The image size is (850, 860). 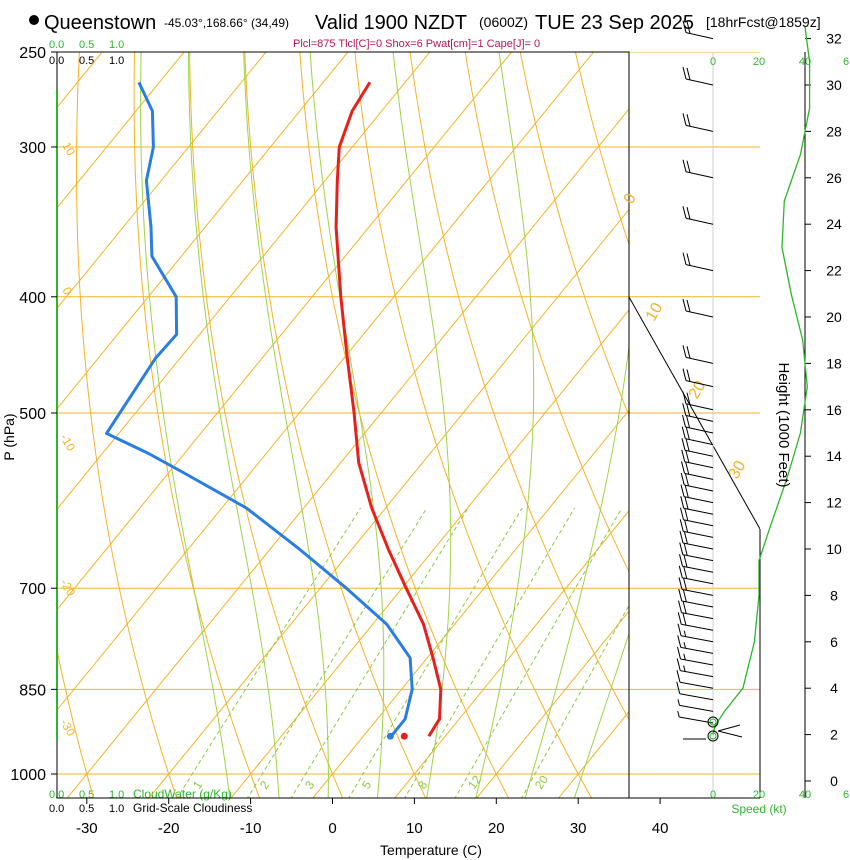 What do you see at coordinates (9, 436) in the screenshot?
I see `y-axis-title: P (hPa)` at bounding box center [9, 436].